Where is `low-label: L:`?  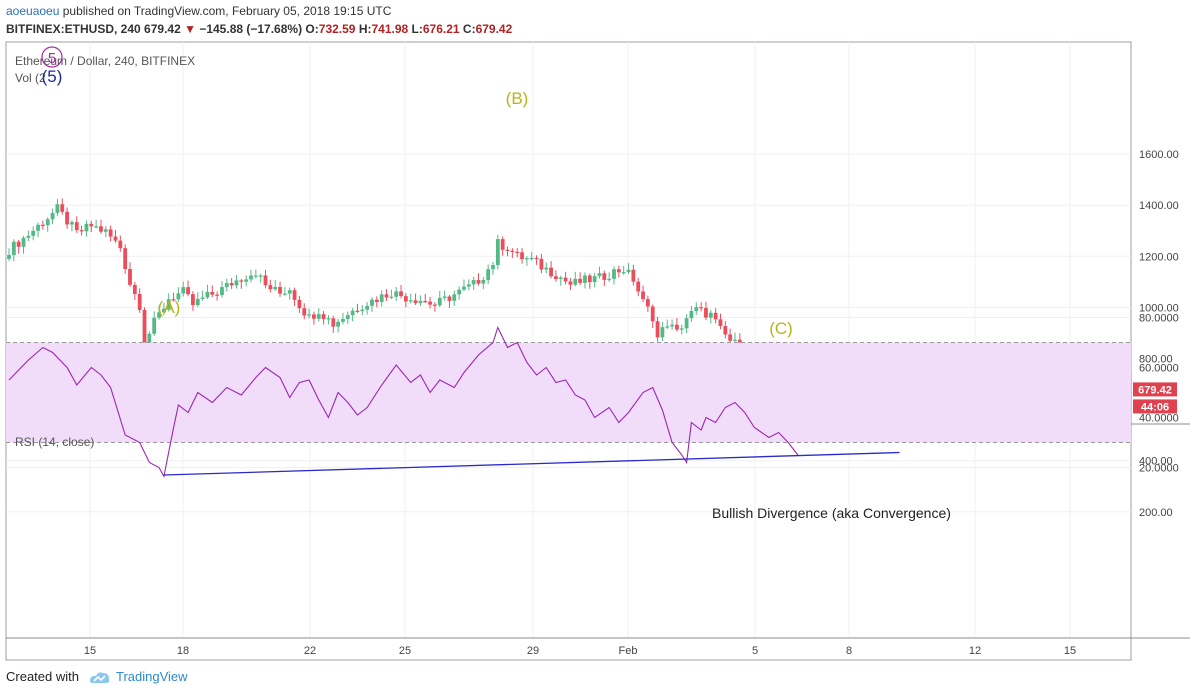 low-label: L: is located at coordinates (417, 29).